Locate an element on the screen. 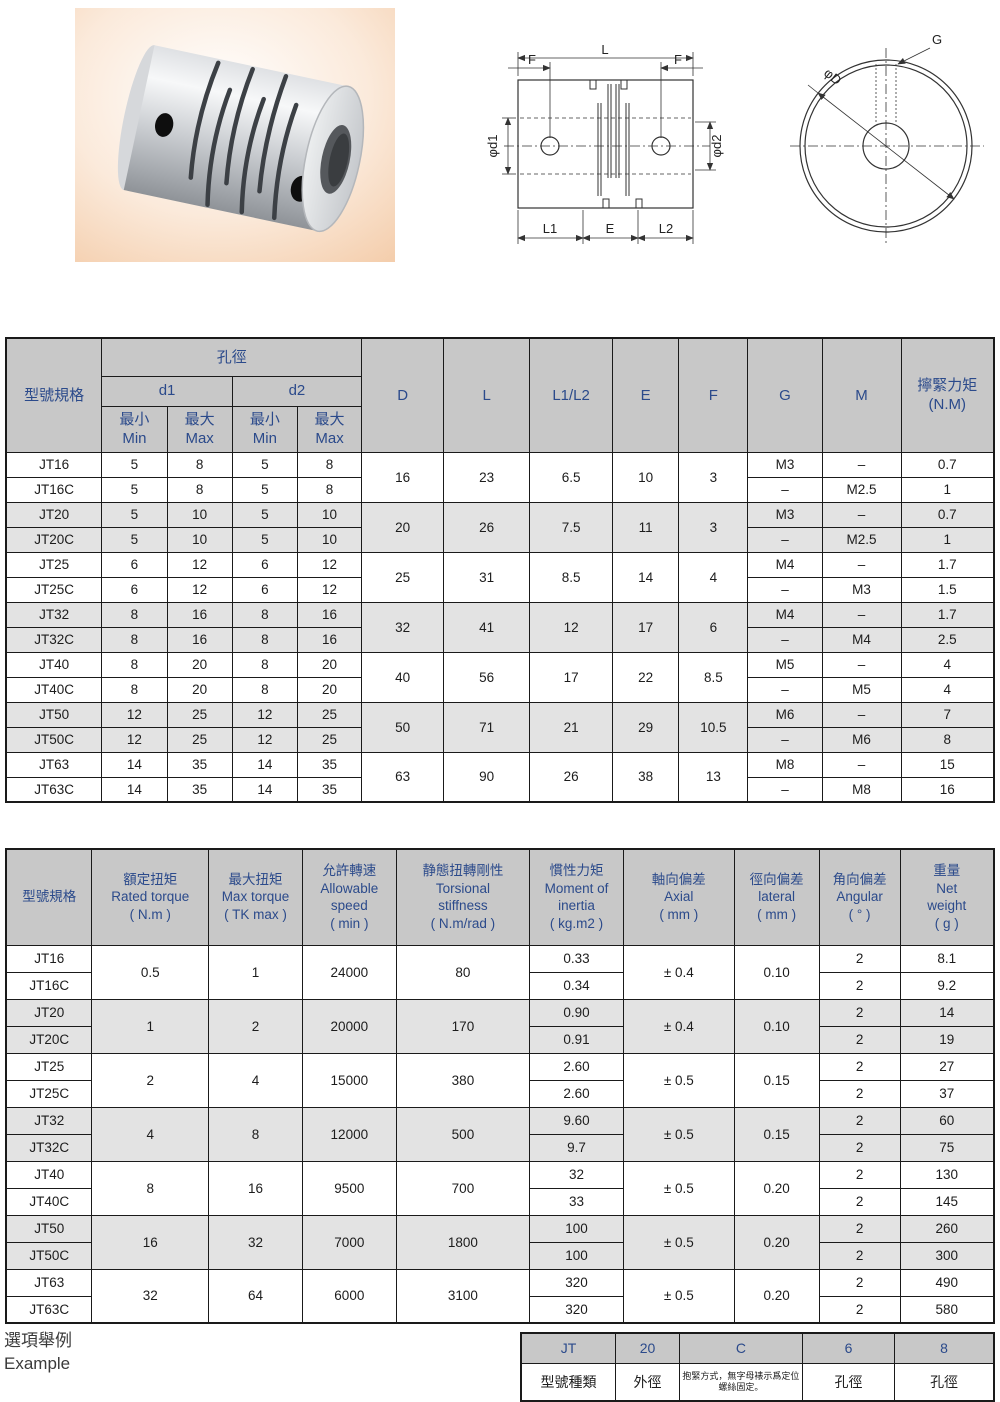 Image resolution: width=1000 pixels, height=1402 pixels. merged-dim-cell: 38 is located at coordinates (646, 777).